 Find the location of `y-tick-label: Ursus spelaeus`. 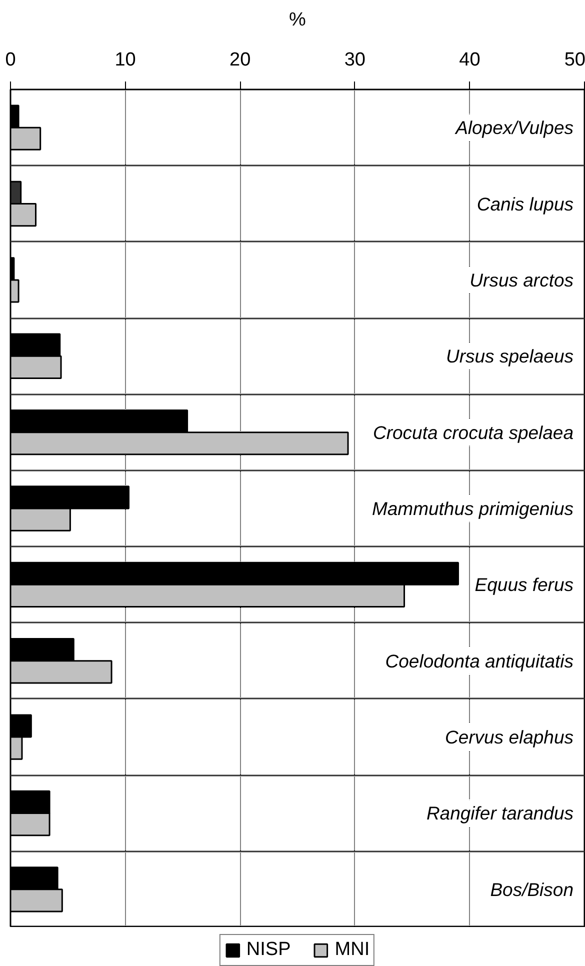

y-tick-label: Ursus spelaeus is located at coordinates (510, 356).